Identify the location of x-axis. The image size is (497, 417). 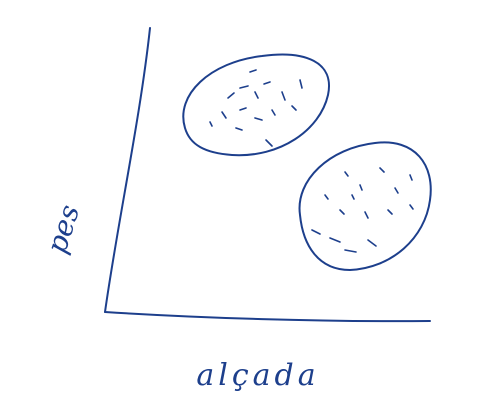
(267, 317).